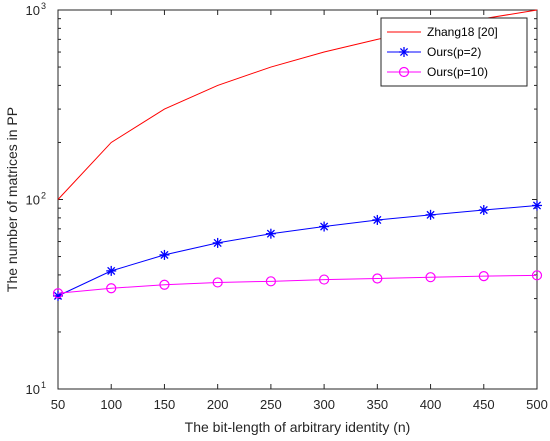 The height and width of the screenshot is (441, 550). Describe the element at coordinates (537, 404) in the screenshot. I see `x-tick-label: 500` at that location.